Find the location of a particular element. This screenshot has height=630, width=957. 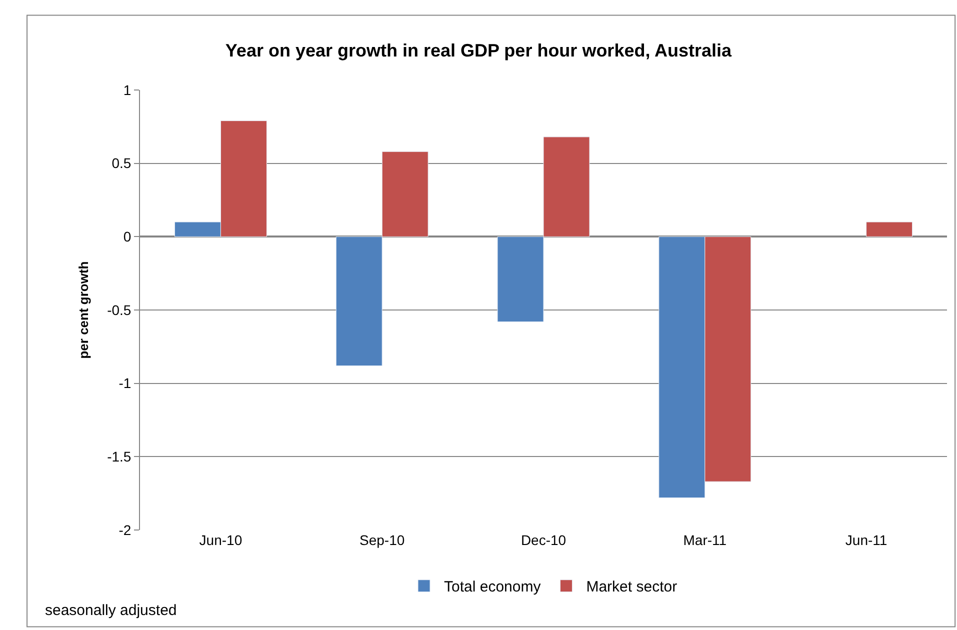

y-tick-label: -0.5 is located at coordinates (119, 310).